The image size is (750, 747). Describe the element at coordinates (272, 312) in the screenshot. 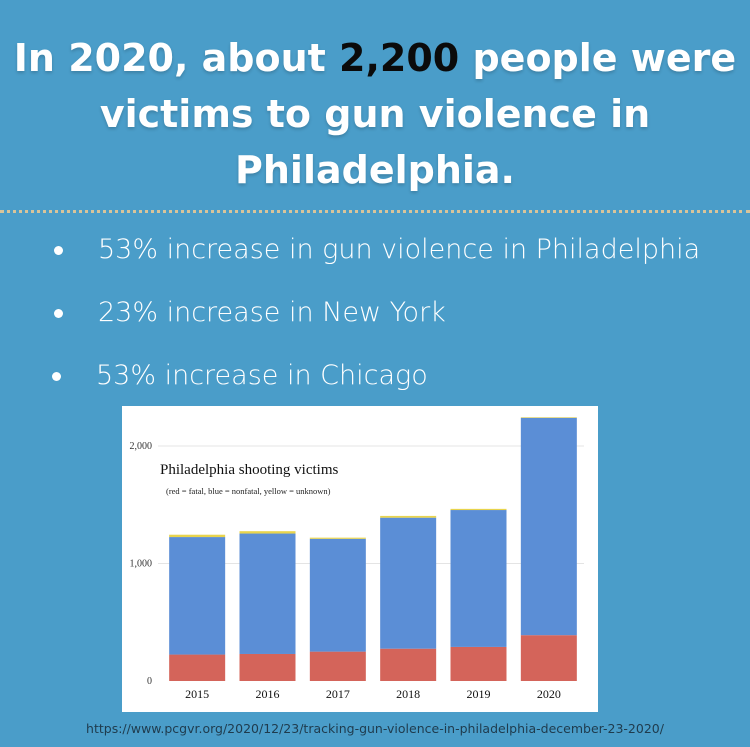

I see `bullet-text: 23% increase in New York` at that location.